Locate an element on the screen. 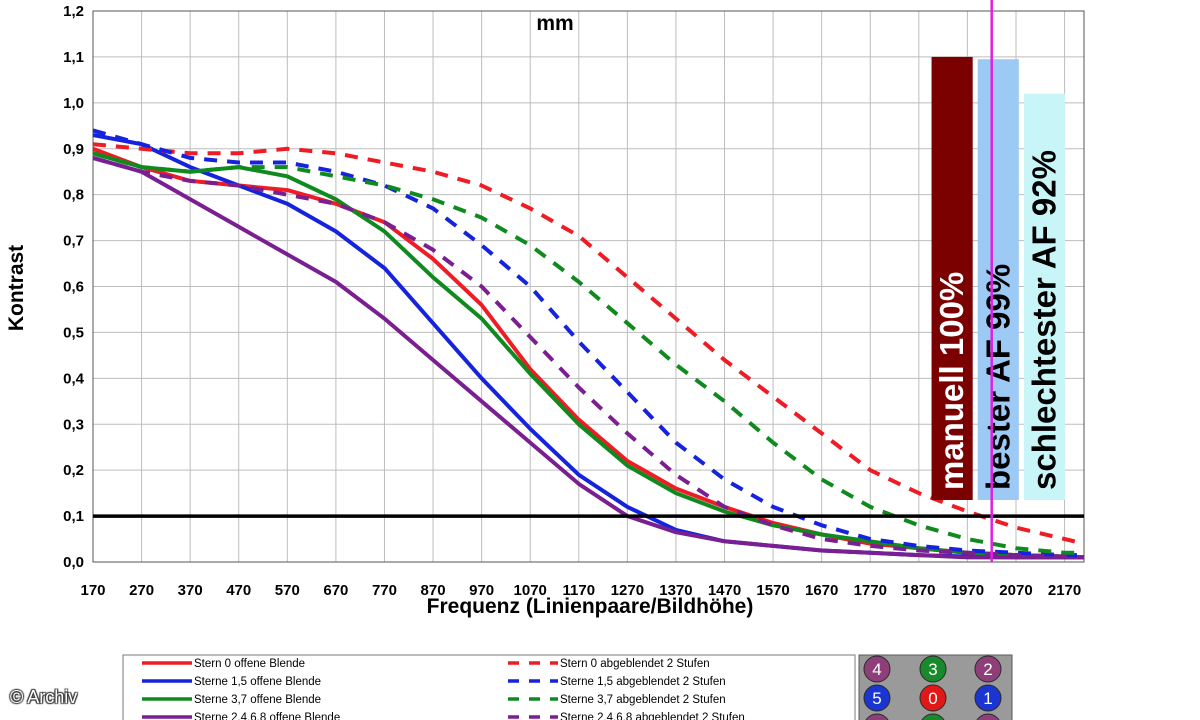  y-tick-label: 1,0 is located at coordinates (73, 103).